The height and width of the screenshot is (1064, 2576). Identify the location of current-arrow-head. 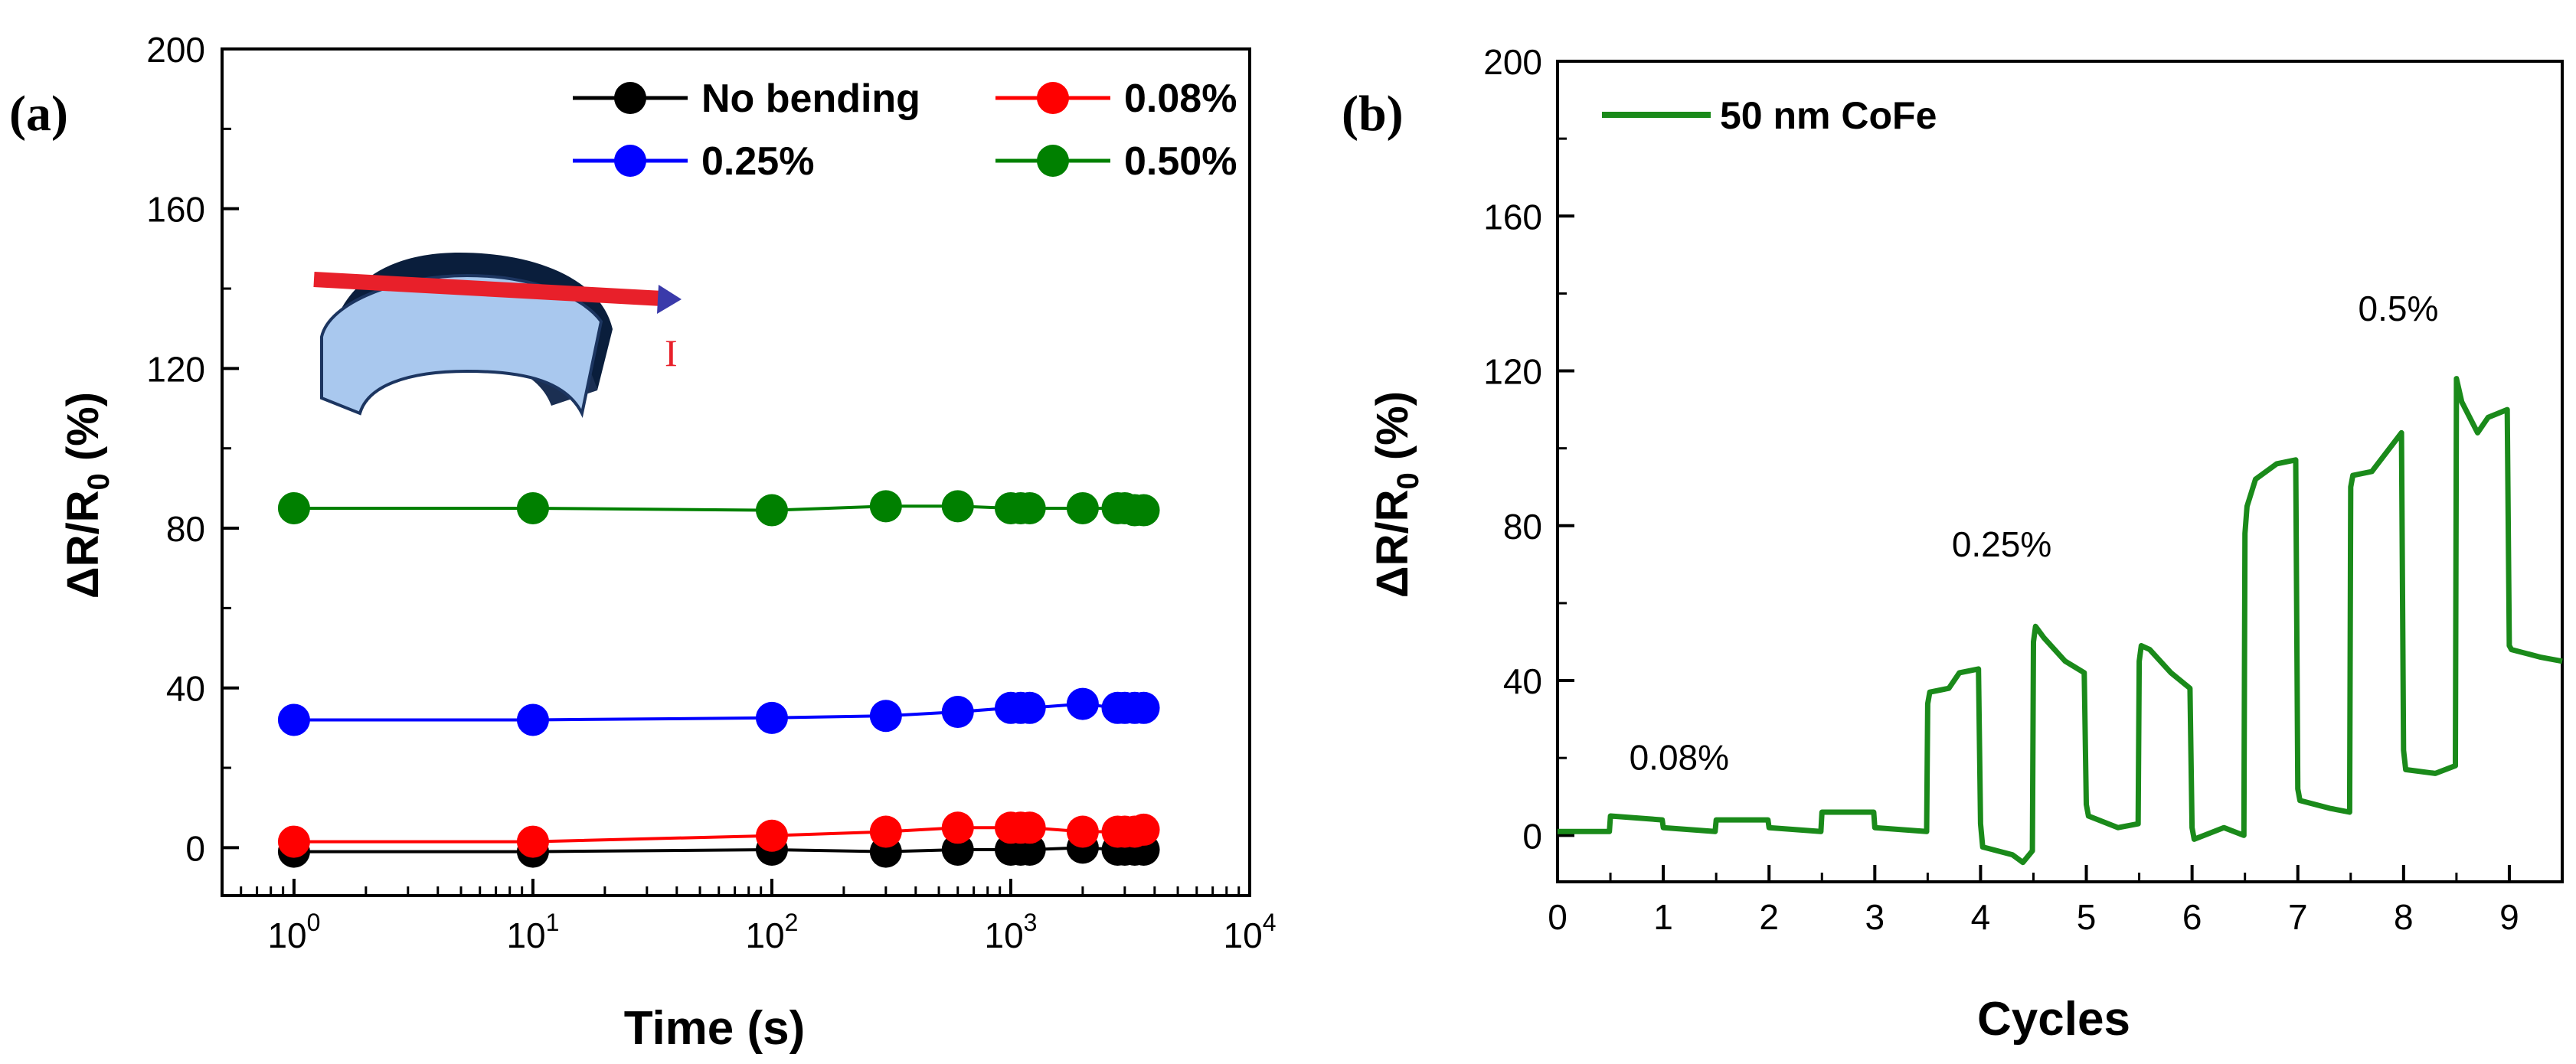
(669, 299).